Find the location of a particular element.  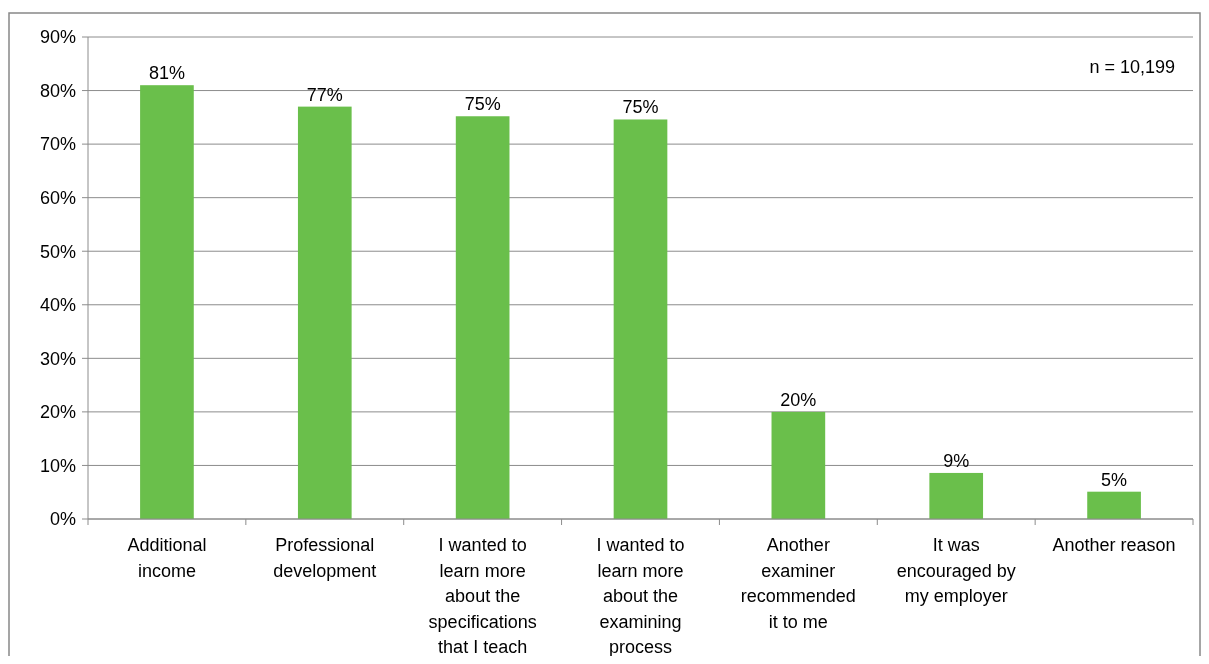

data-label: 20% is located at coordinates (798, 399).